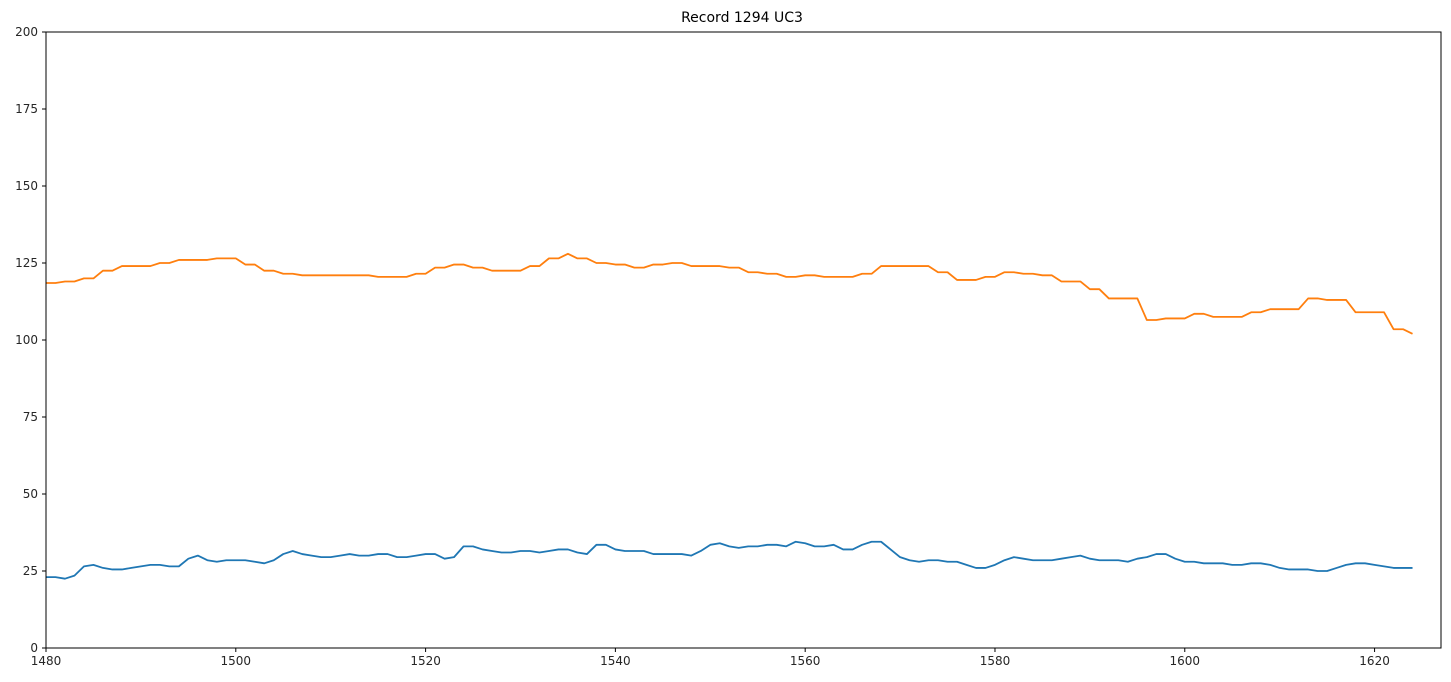  What do you see at coordinates (34, 648) in the screenshot?
I see `y-tick-label: 0` at bounding box center [34, 648].